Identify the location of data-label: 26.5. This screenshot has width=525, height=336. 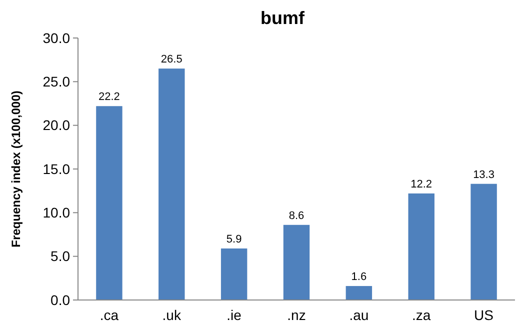
(171, 60).